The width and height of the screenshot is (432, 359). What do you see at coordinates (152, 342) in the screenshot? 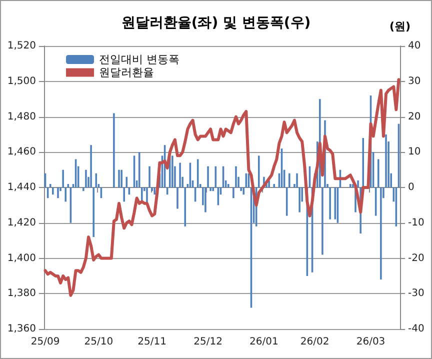
I see `x-tick-label: 25/11` at bounding box center [152, 342].